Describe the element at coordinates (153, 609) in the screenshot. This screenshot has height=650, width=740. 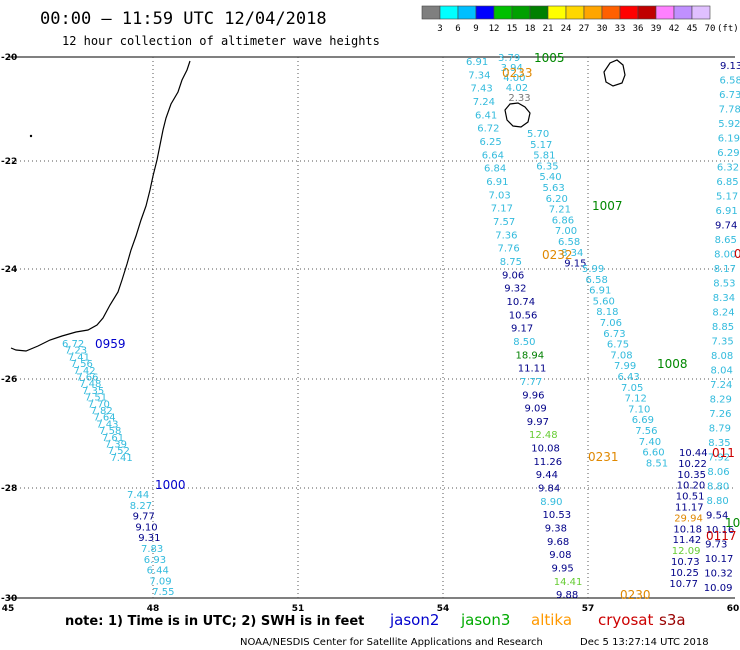
I see `lon-tick-label: 48` at that location.